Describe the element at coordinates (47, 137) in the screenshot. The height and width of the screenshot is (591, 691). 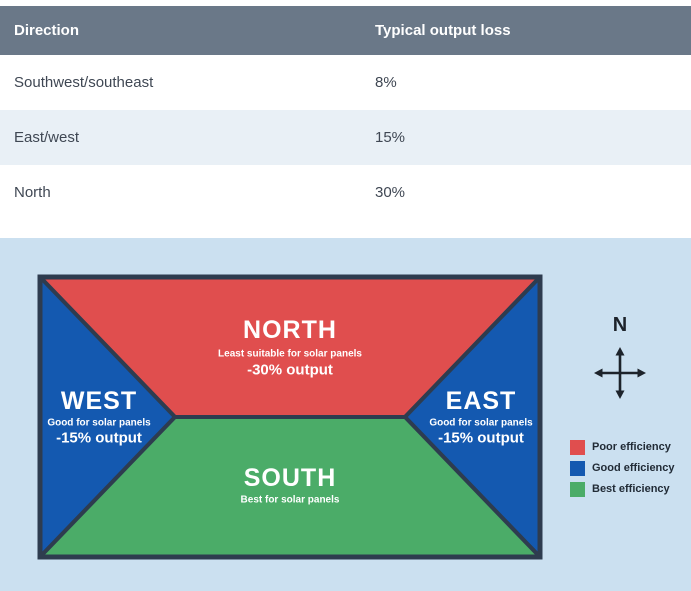
I see `cell-direction: East/west` at that location.